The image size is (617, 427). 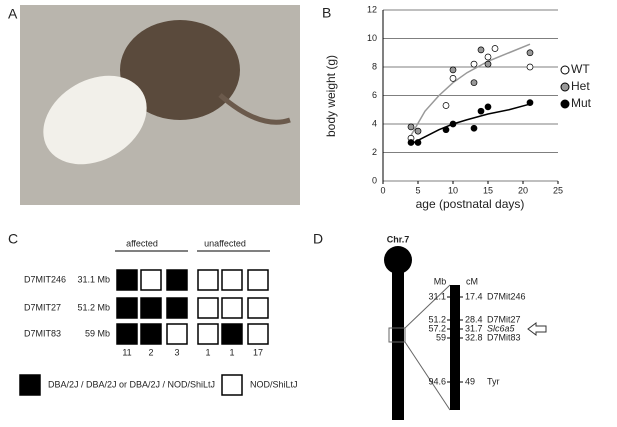 I want to click on x-tick-label: 25, so click(x=558, y=190).